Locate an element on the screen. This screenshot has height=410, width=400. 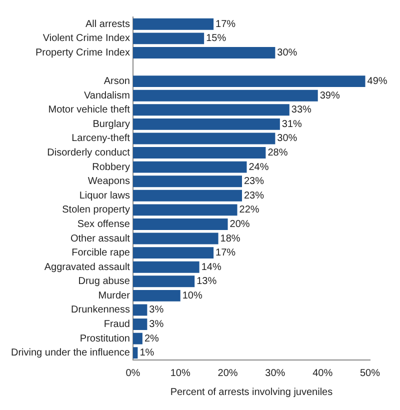
y-tick-label: Drug abuse is located at coordinates (104, 282).